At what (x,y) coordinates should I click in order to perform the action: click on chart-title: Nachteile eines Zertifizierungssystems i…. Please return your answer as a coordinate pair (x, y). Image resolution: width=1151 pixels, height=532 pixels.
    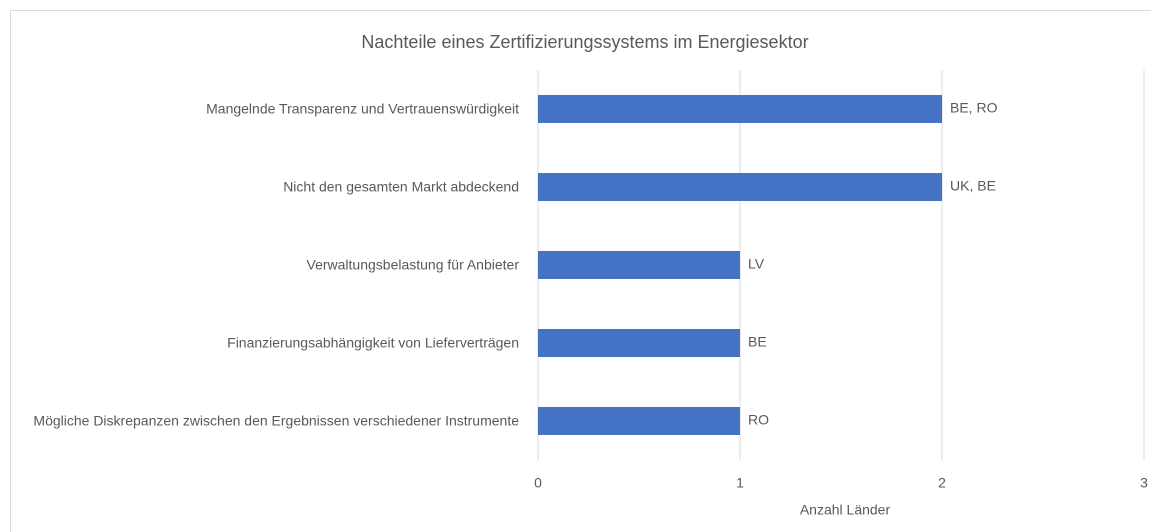
    Looking at the image, I should click on (584, 42).